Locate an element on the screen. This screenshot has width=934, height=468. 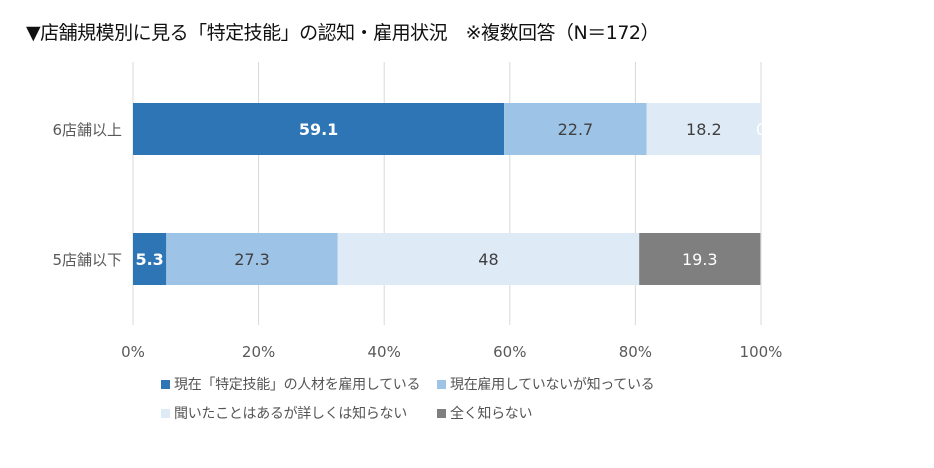
data-label: 18.2 is located at coordinates (704, 129).